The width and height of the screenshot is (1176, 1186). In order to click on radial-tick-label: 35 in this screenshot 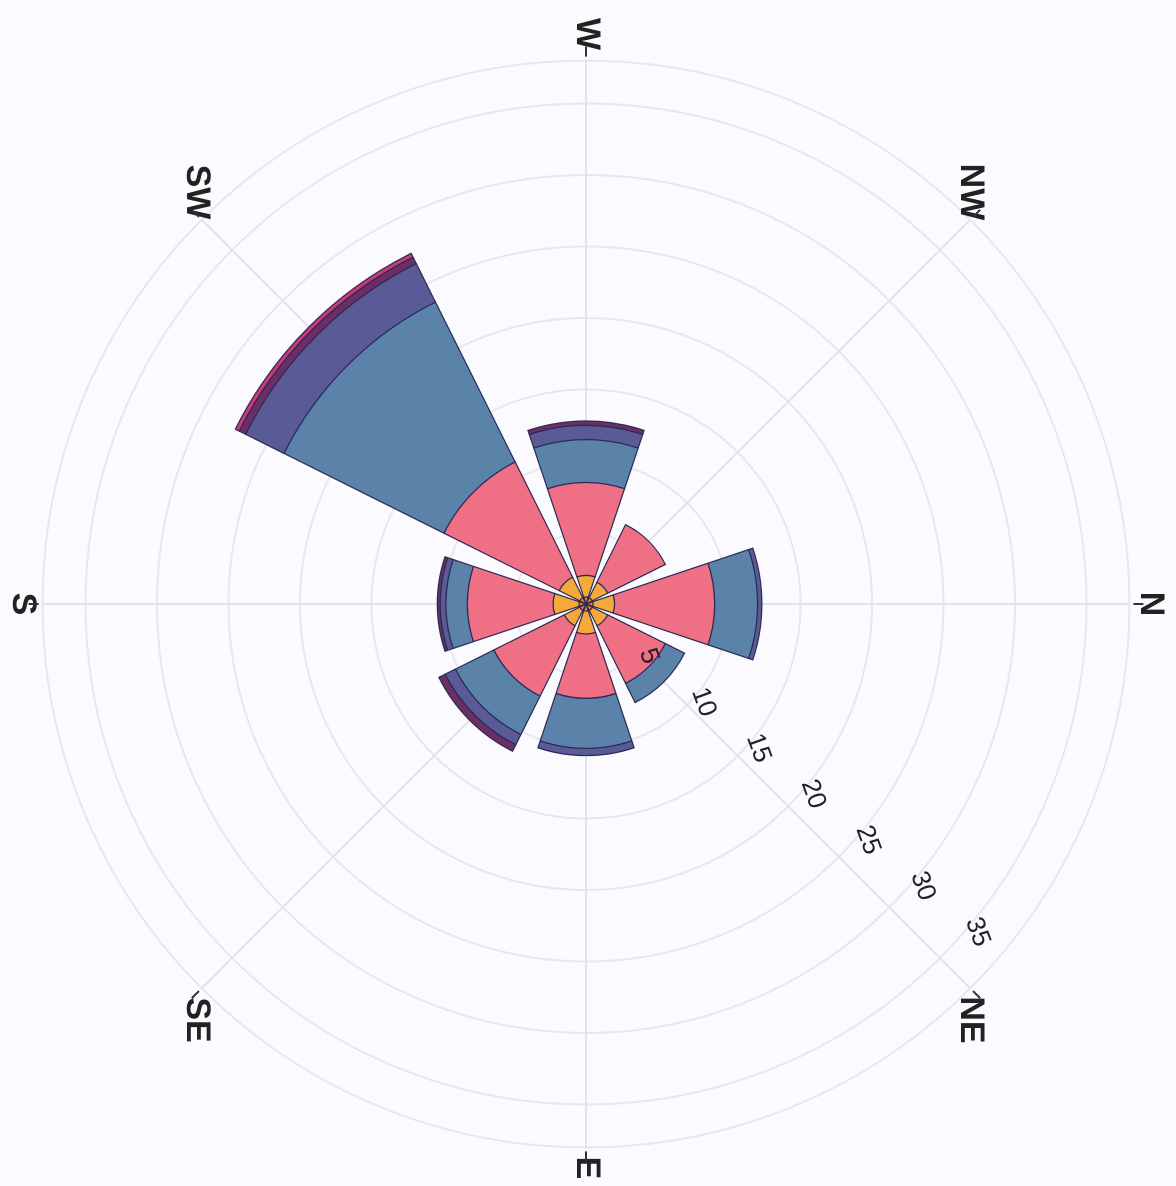, I will do `click(979, 931)`.